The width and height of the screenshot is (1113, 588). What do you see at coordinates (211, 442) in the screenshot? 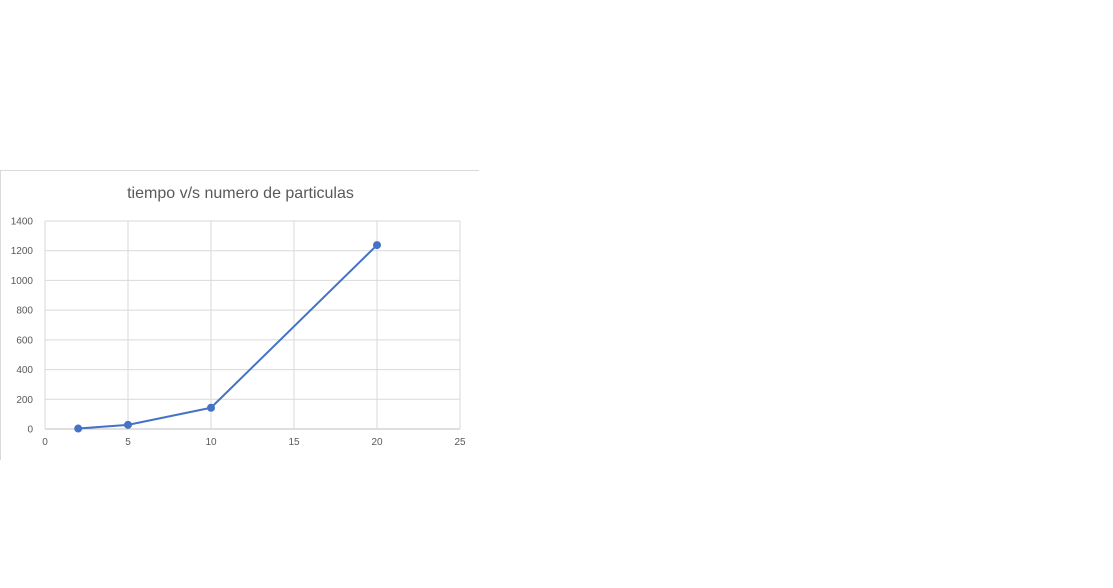
I see `x-tick-label: 10` at bounding box center [211, 442].